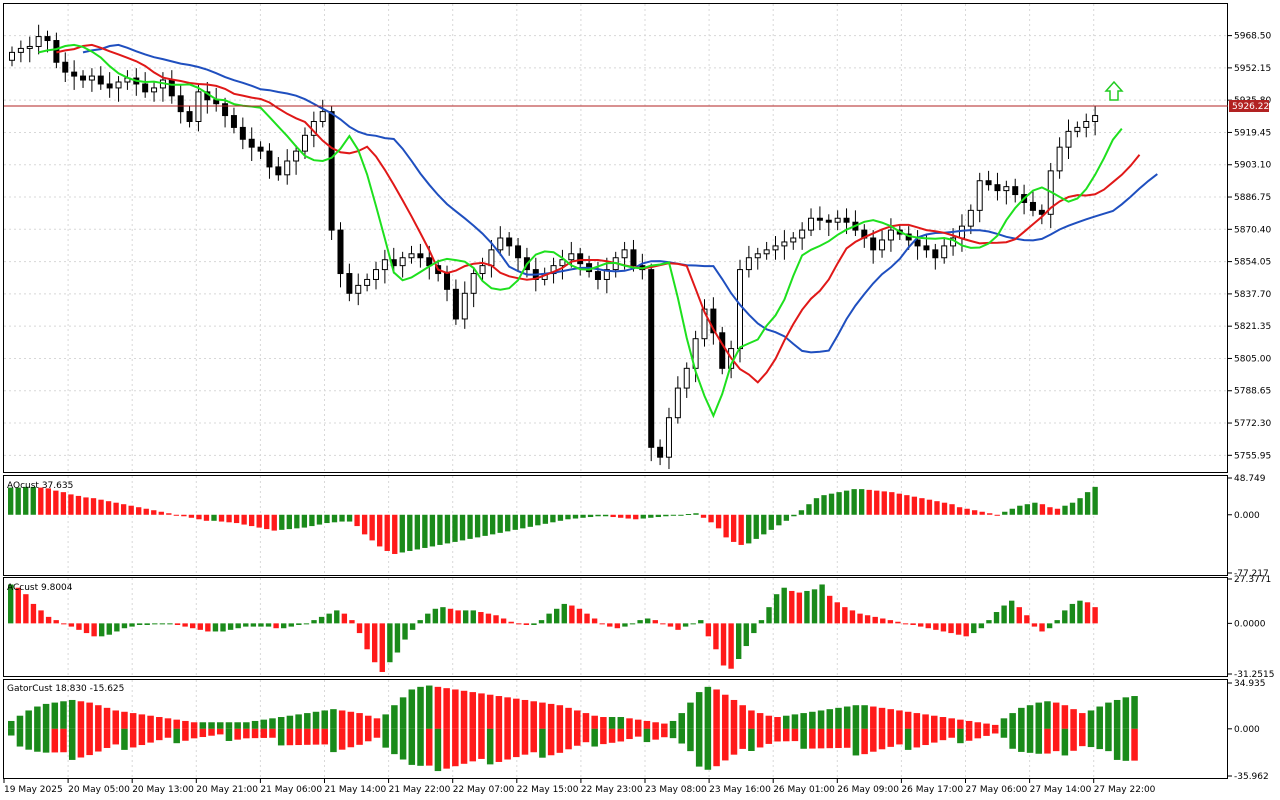  Describe the element at coordinates (1252, 327) in the screenshot. I see `price-axis-label: 5821.35` at that location.